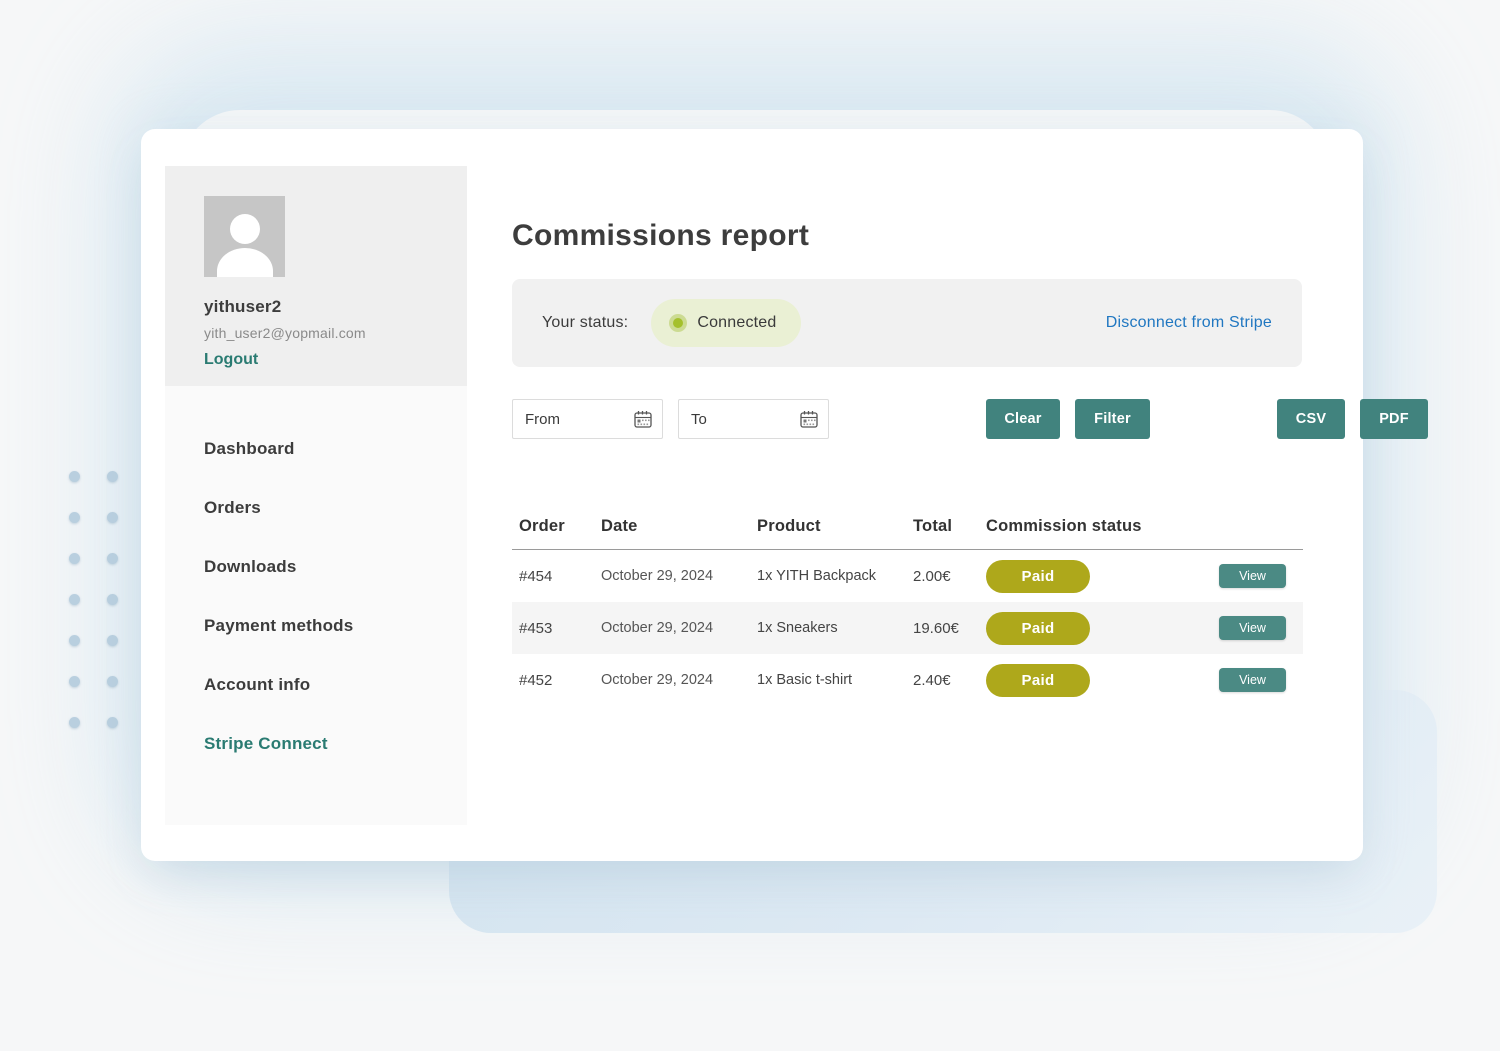 Image resolution: width=1500 pixels, height=1051 pixels. Describe the element at coordinates (316, 276) in the screenshot. I see `sidebar-user-panel: yithuser2 yith_user2@yopmail.com Logout` at that location.